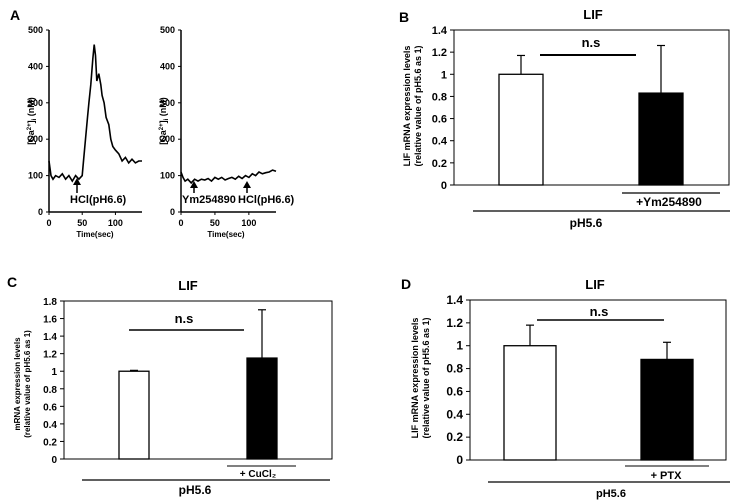 This screenshot has width=741, height=502. Describe the element at coordinates (50, 302) in the screenshot. I see `y-tick-label: 1.8` at that location.